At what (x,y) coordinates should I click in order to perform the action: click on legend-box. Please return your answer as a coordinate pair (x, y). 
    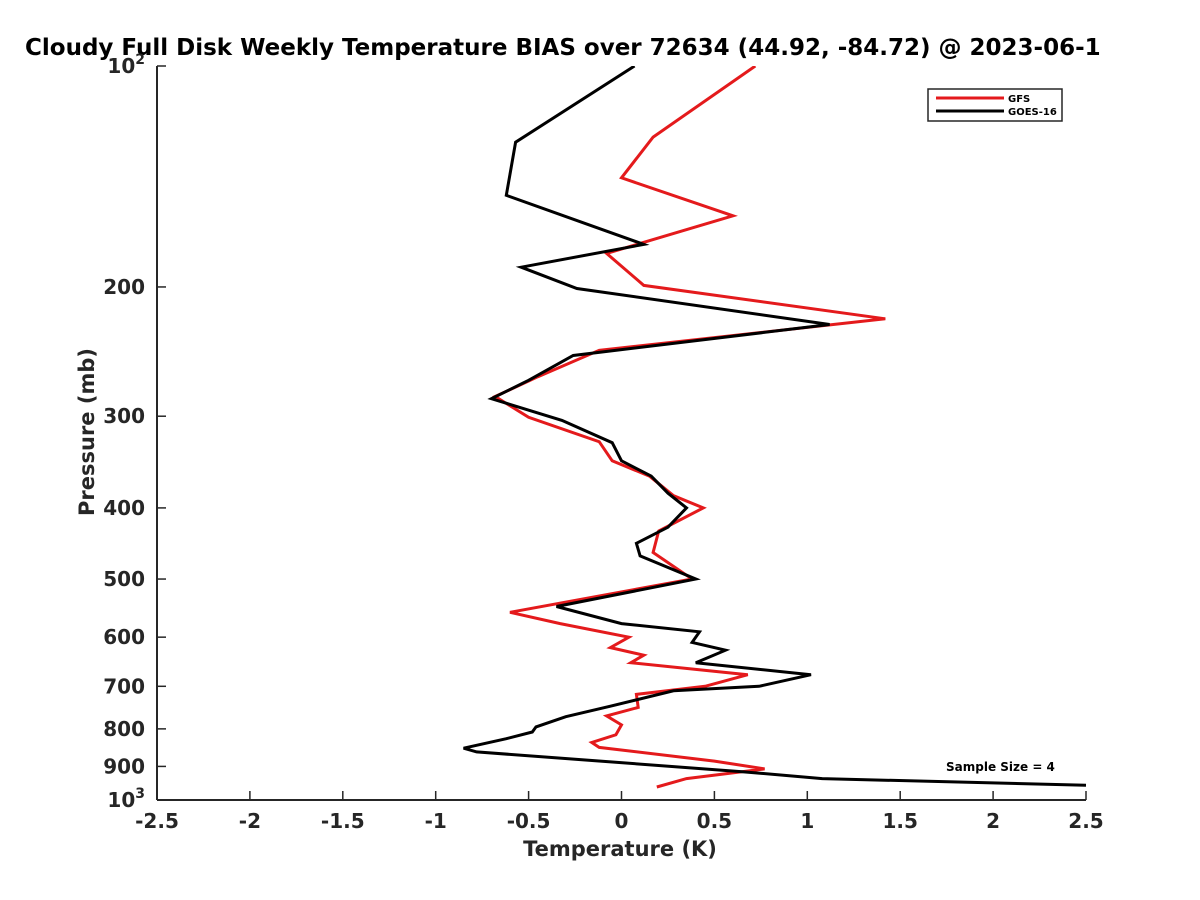
    Looking at the image, I should click on (995, 105).